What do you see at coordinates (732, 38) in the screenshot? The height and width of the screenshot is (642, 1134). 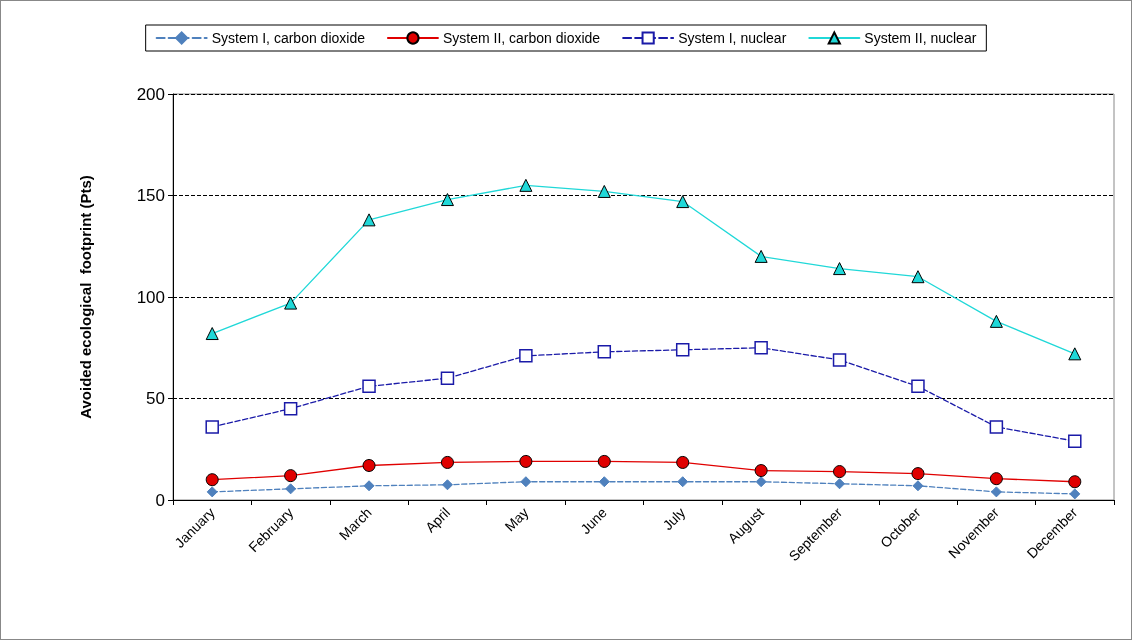 I see `legend-label: System I, nuclear` at bounding box center [732, 38].